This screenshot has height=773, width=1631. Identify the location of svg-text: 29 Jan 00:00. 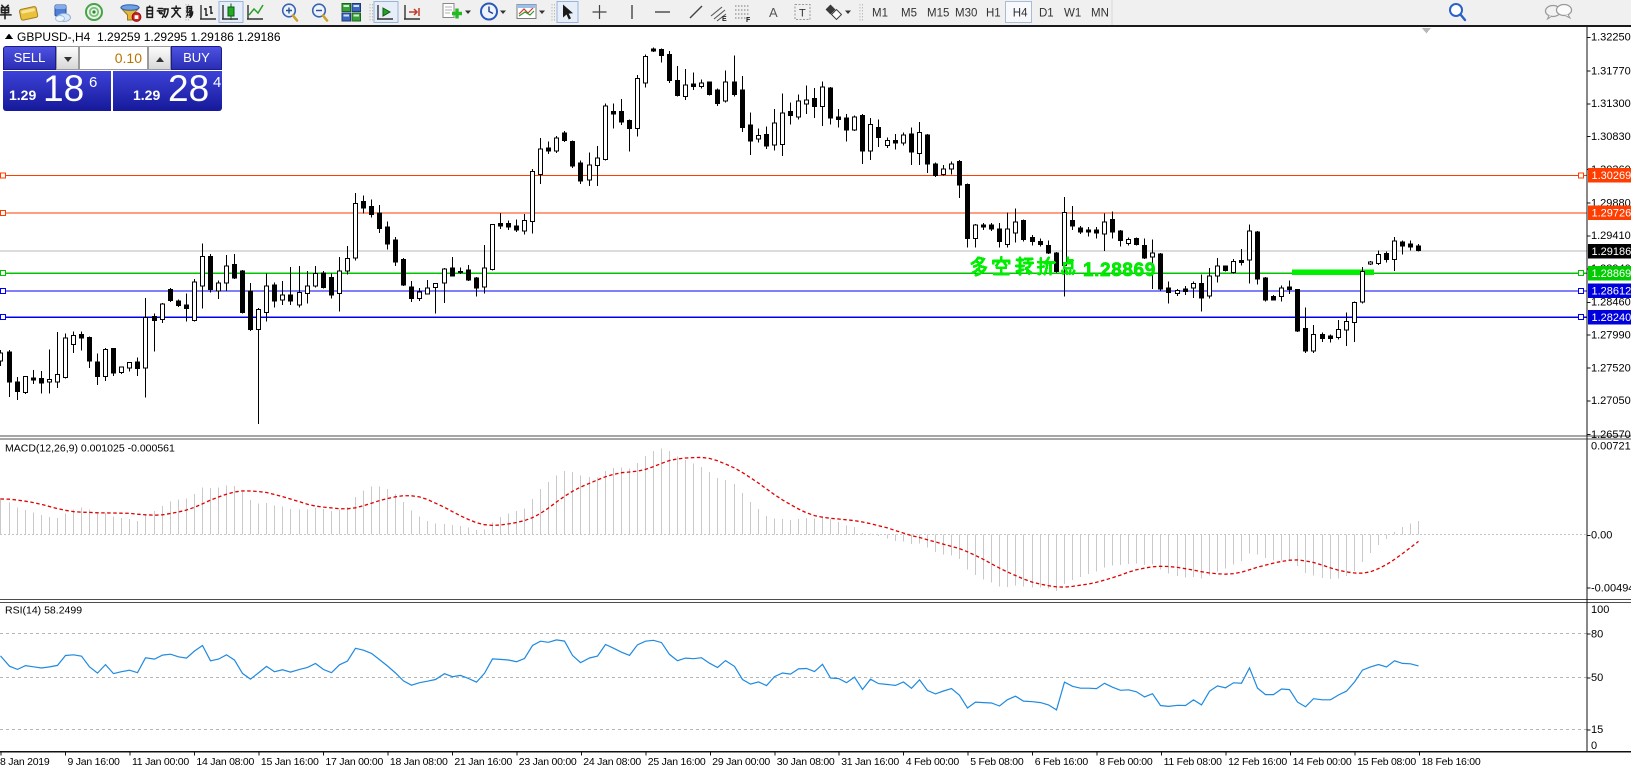
(741, 762).